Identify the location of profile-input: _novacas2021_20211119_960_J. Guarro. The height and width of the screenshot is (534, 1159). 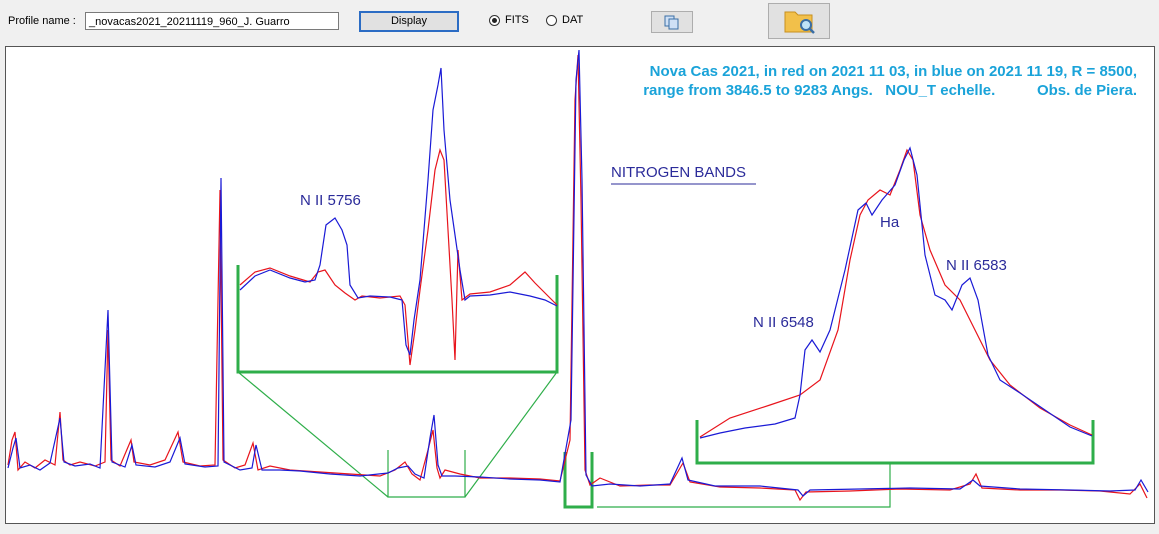
(212, 21).